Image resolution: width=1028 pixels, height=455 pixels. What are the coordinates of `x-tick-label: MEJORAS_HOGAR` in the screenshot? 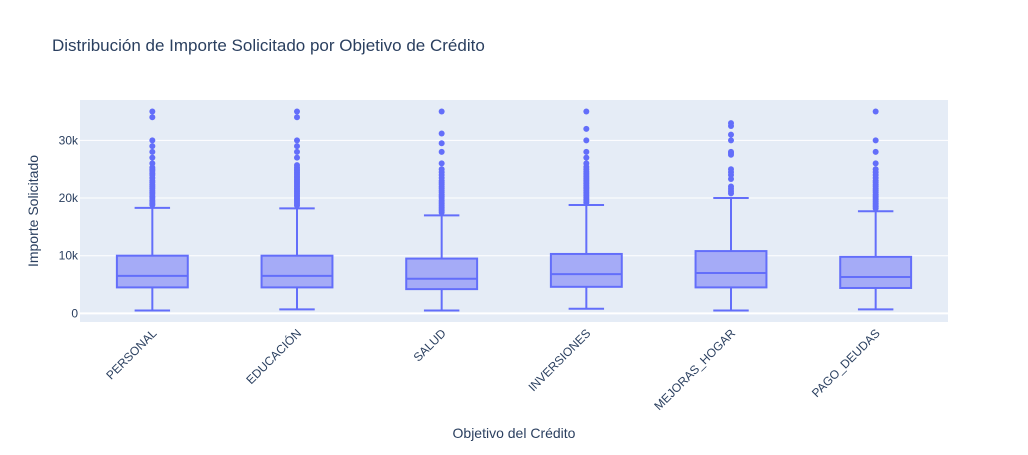 It's located at (694, 369).